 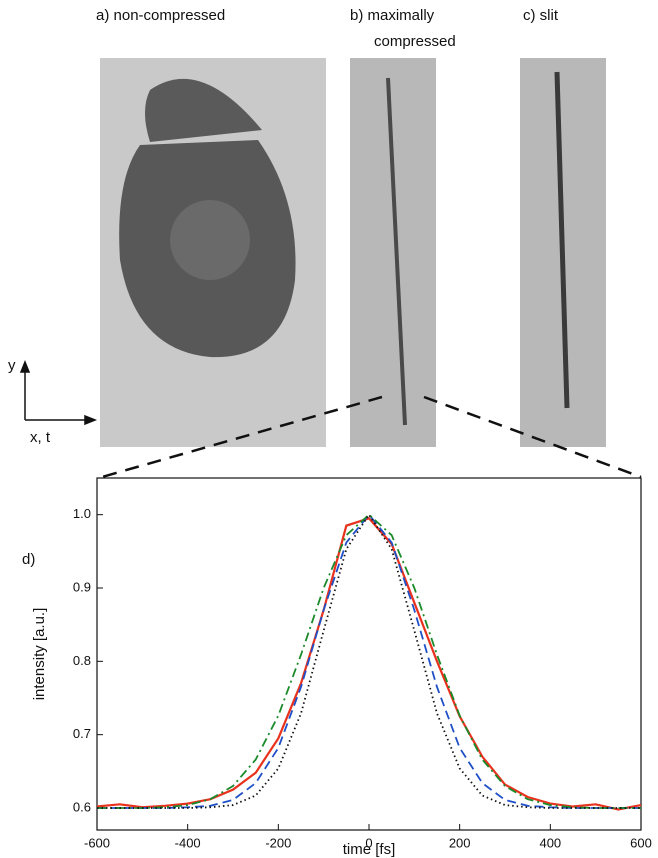 What do you see at coordinates (82, 733) in the screenshot?
I see `y-tick-label: 0.7` at bounding box center [82, 733].